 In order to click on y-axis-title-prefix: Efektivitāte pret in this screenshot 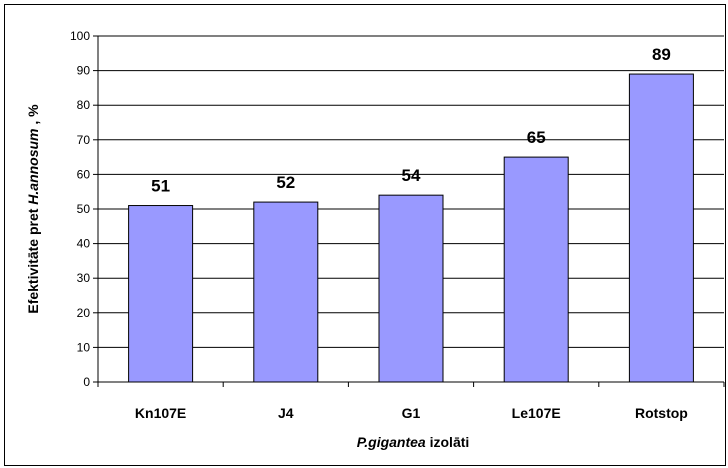, I will do `click(33, 259)`.